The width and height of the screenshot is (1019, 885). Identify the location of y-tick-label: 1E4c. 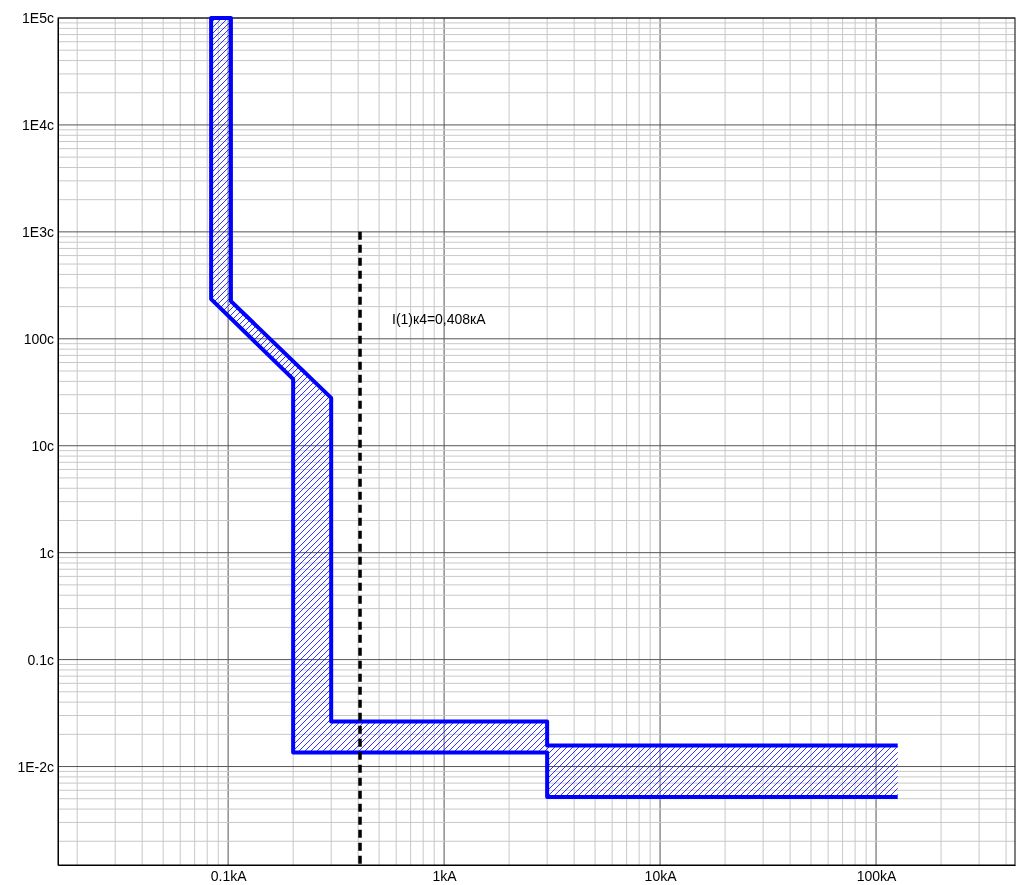
(38, 124).